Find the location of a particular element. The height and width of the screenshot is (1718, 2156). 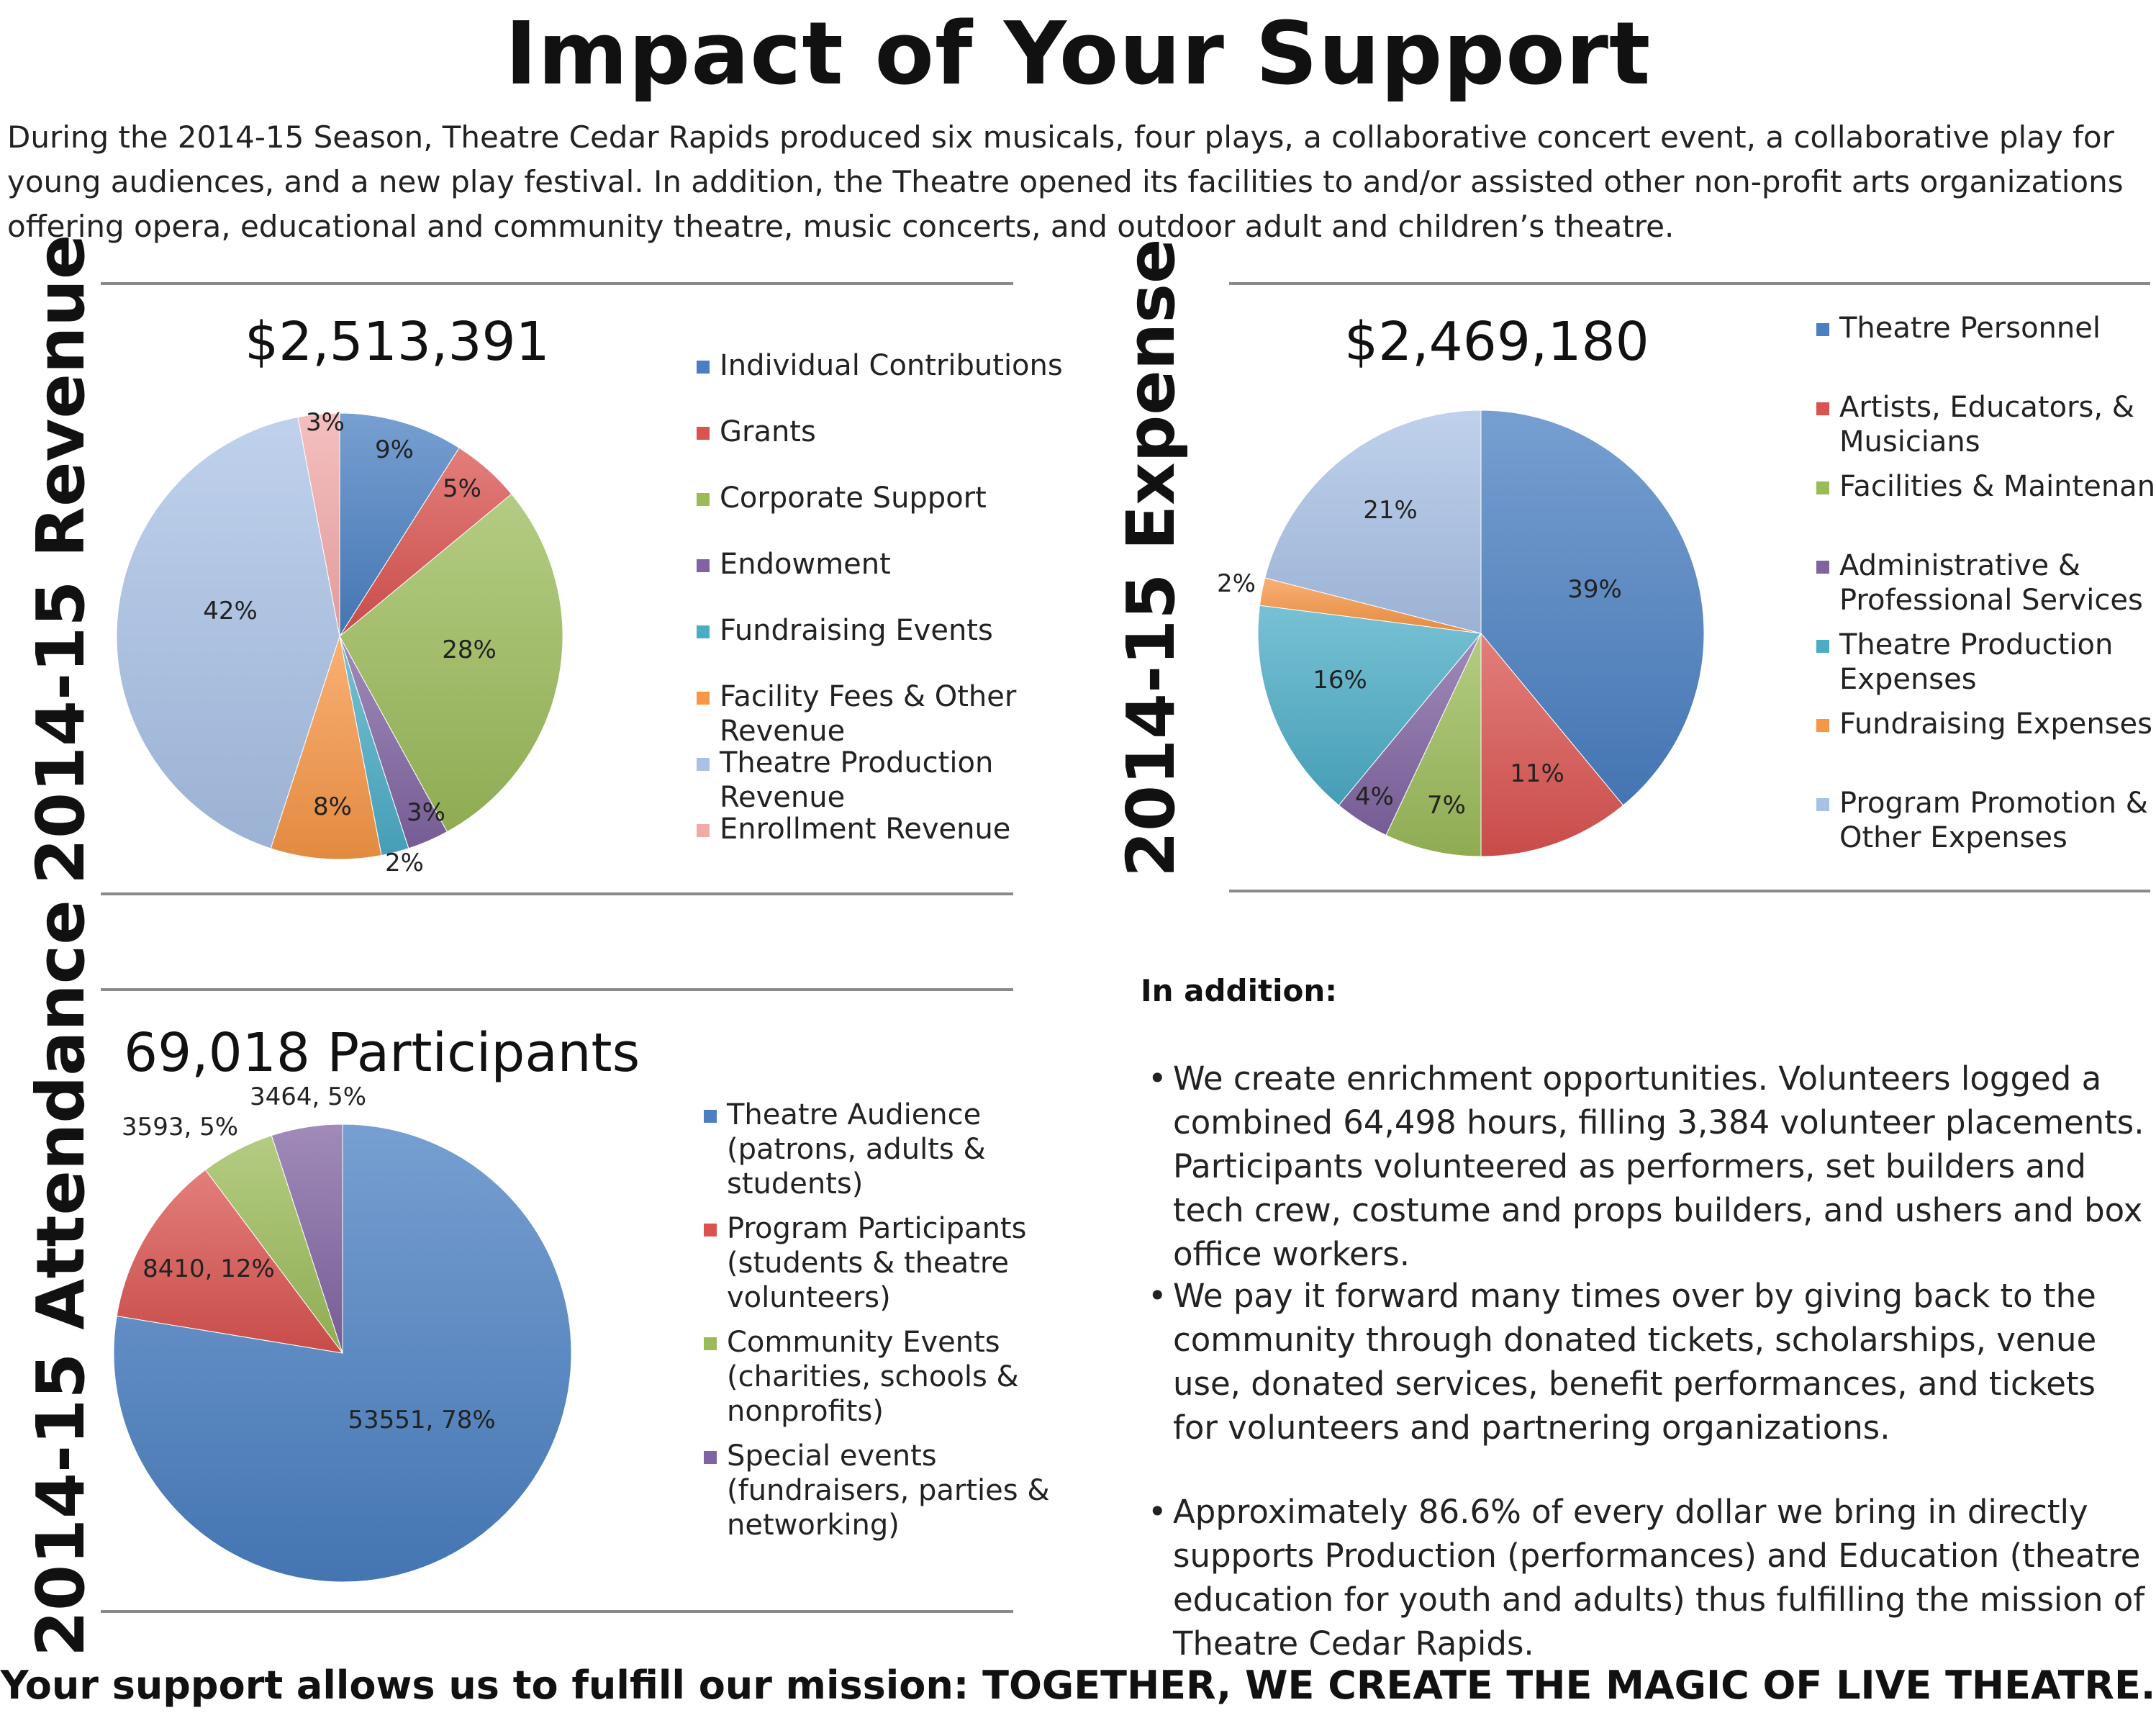

expense-bottom-rule is located at coordinates (1689, 891).